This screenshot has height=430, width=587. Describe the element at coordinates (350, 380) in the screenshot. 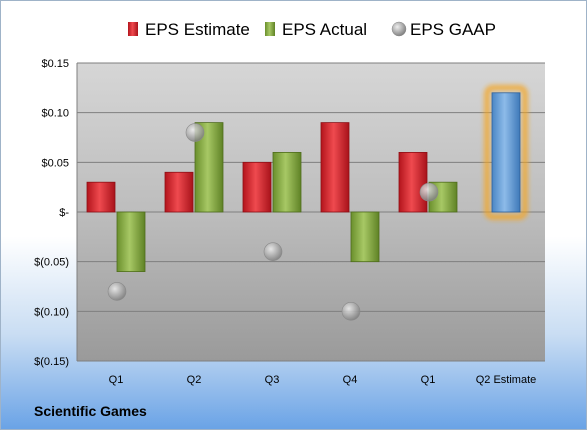

I see `x-tick-label: Q4` at that location.